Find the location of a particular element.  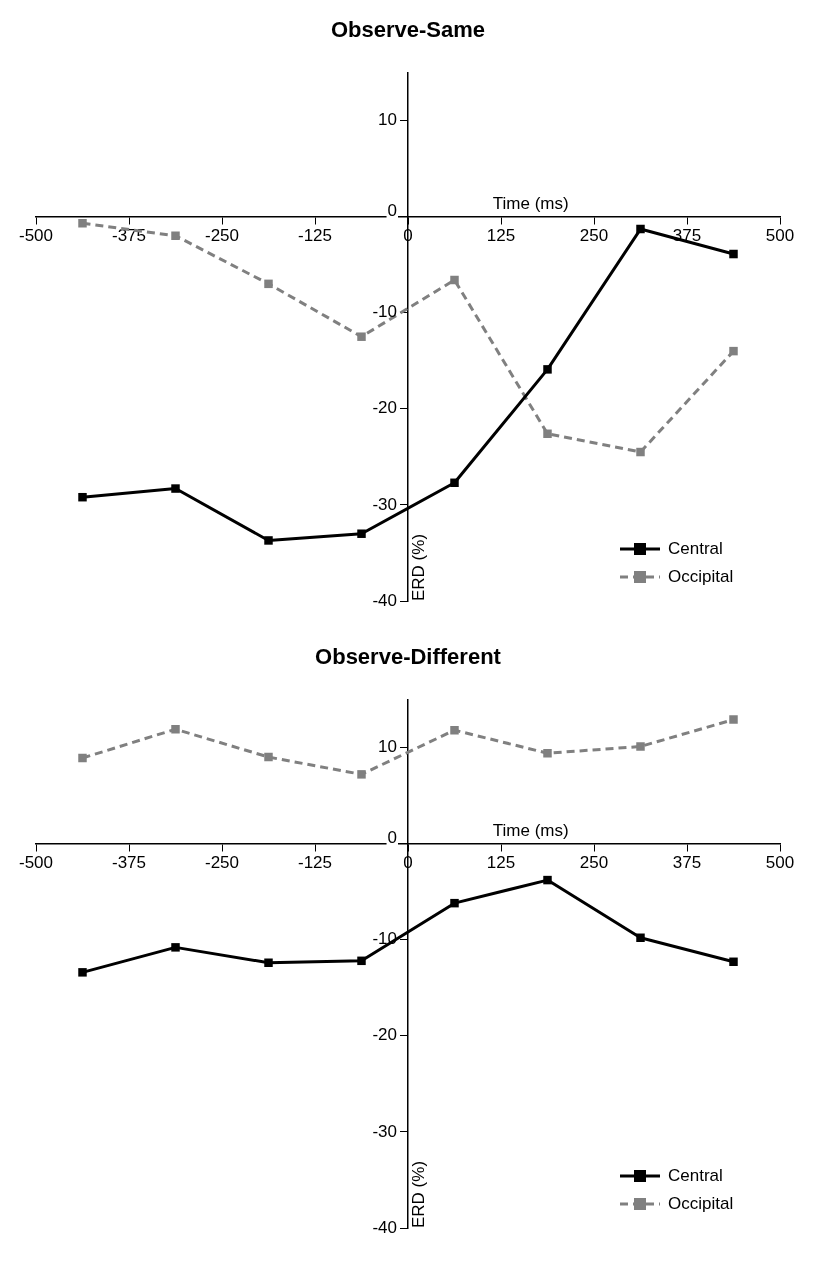

chart-title: Observe-Same is located at coordinates (408, 30).